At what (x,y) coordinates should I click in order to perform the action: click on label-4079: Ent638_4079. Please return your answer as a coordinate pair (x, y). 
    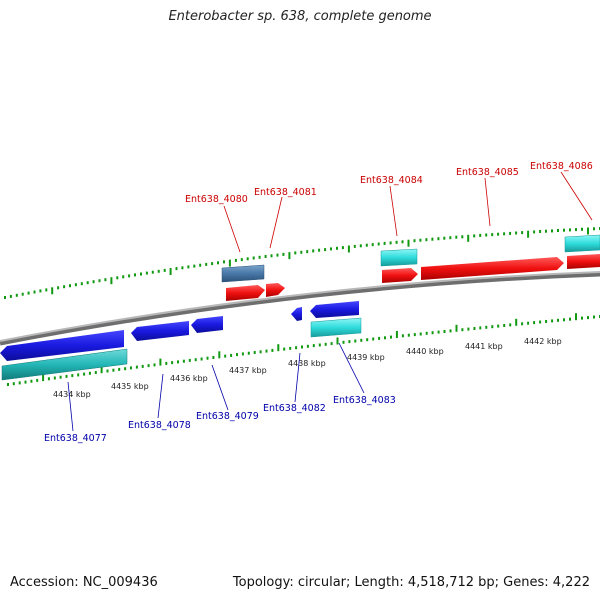
    Looking at the image, I should click on (227, 416).